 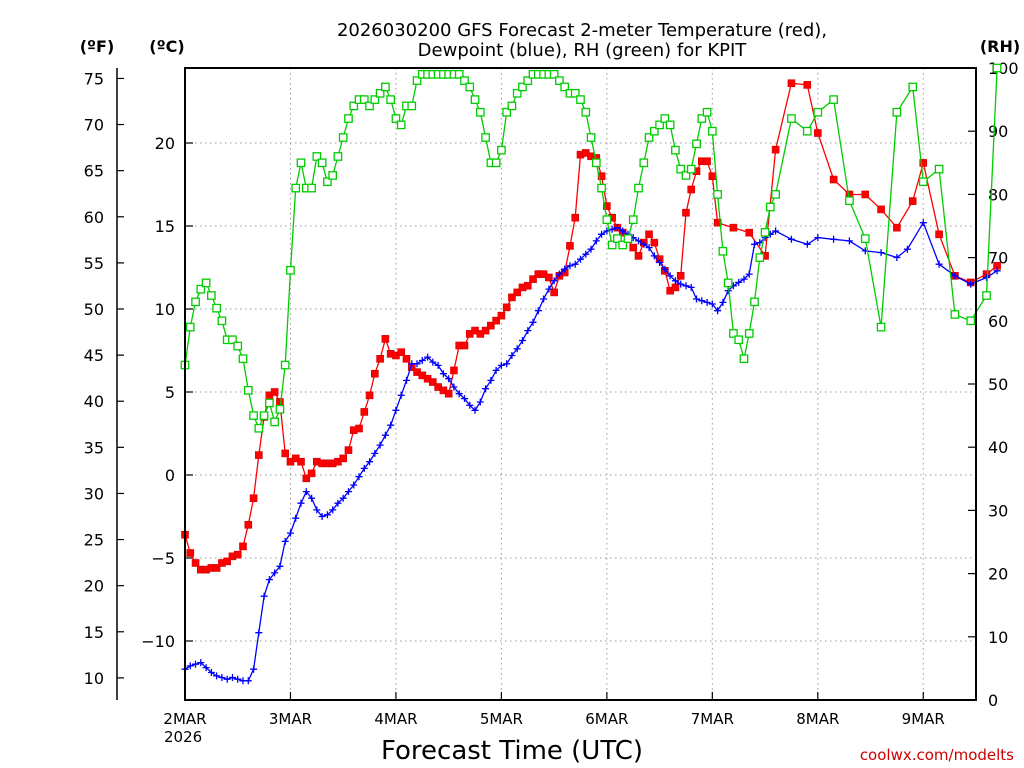 I want to click on rh-tick-label: 20, so click(x=998, y=574).